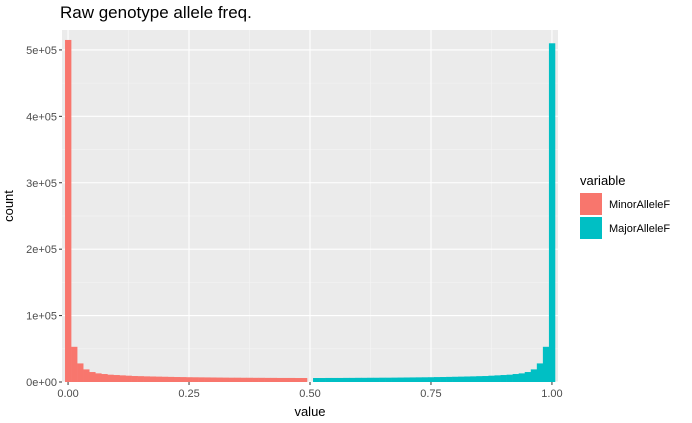 The image size is (692, 423). I want to click on y-axis: 0e+00 1e+05 2e+05 3e+05 4e+05 5e+05, so click(44, 217).